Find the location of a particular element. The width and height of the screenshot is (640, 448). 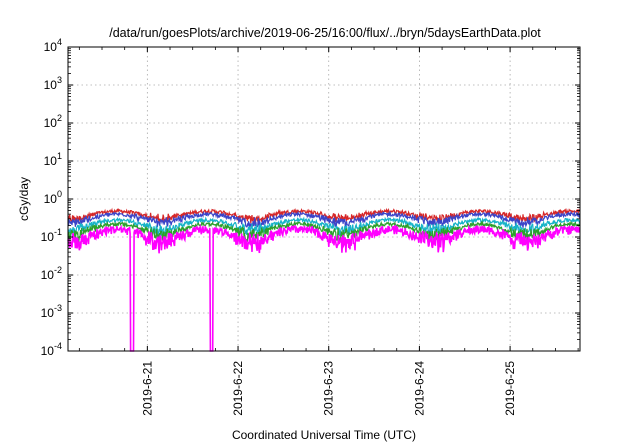

y-tick-label: 10⁻⁴ is located at coordinates (51, 349).